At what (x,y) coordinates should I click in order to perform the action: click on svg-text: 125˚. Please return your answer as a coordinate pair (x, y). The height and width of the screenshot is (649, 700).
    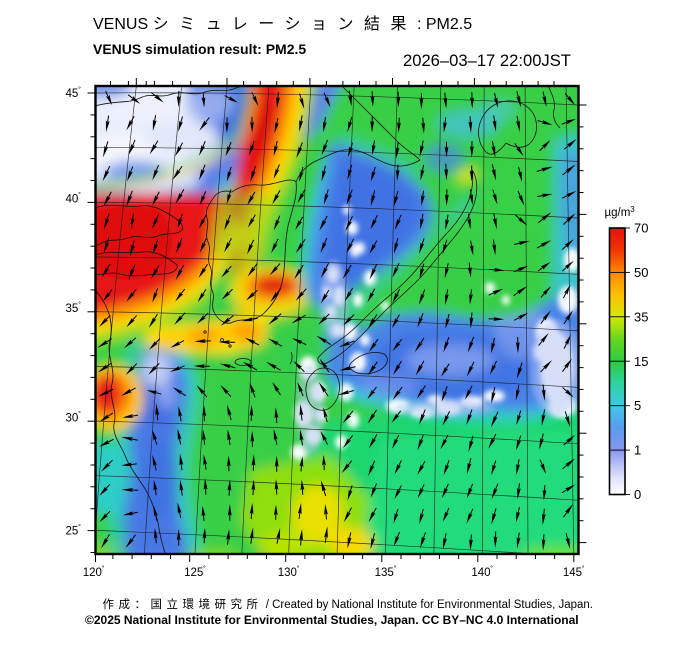
    Looking at the image, I should click on (195, 572).